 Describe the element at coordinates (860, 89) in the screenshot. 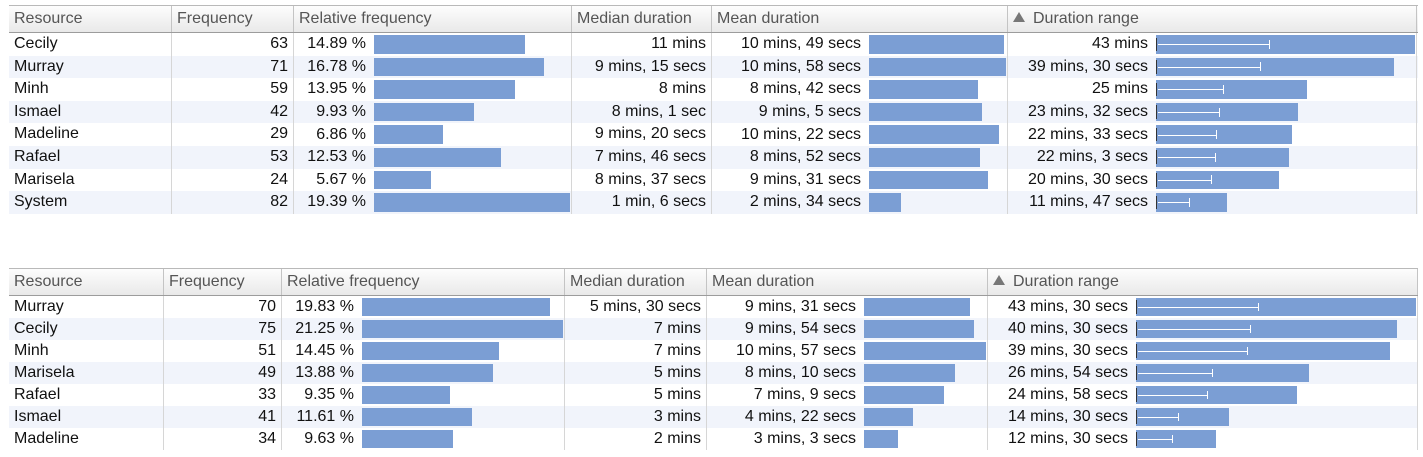

I see `cell-mean-duration: 8 mins, 42 secs` at that location.